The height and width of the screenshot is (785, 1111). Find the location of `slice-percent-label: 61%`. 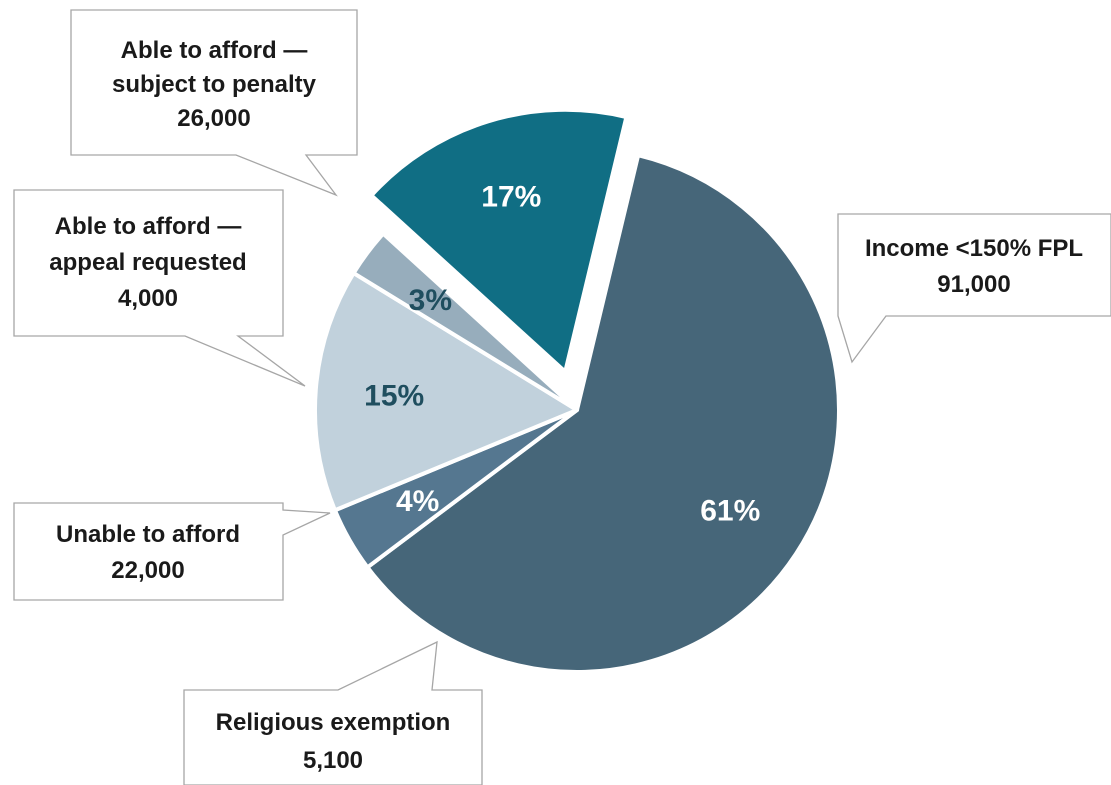

slice-percent-label: 61% is located at coordinates (730, 511).